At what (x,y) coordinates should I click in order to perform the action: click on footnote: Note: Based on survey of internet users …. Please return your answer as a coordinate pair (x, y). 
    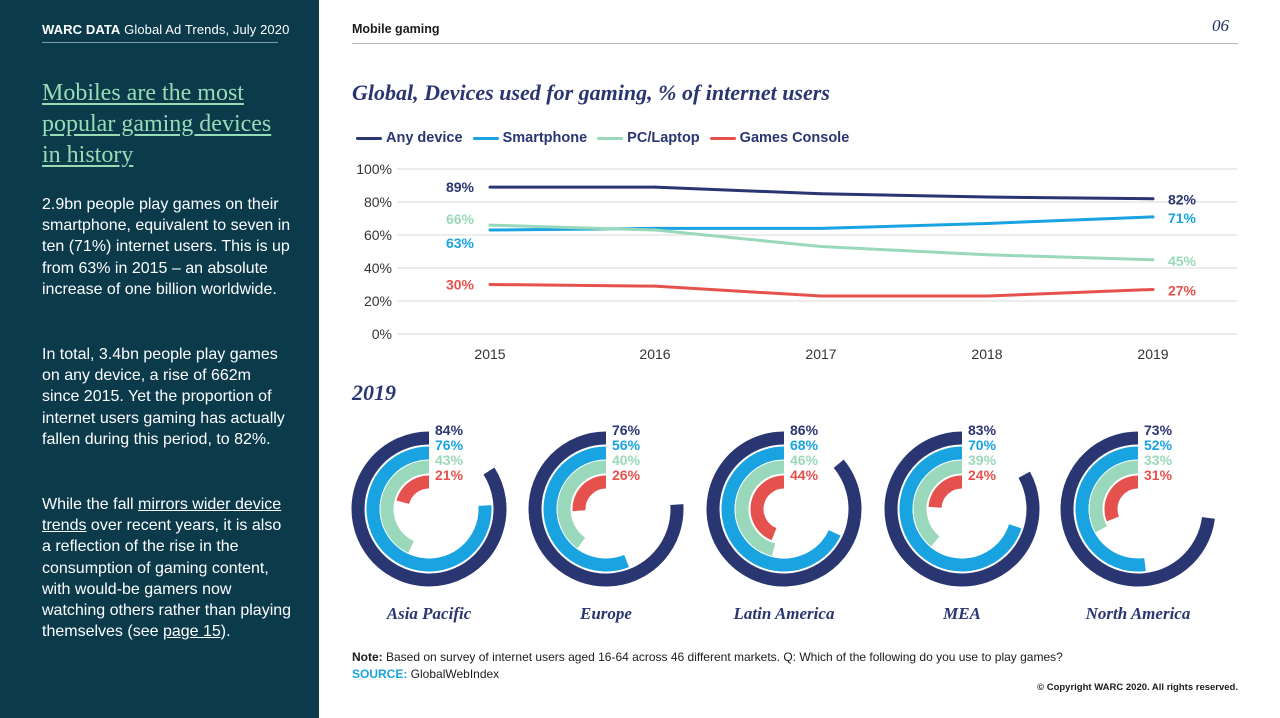
    Looking at the image, I should click on (707, 657).